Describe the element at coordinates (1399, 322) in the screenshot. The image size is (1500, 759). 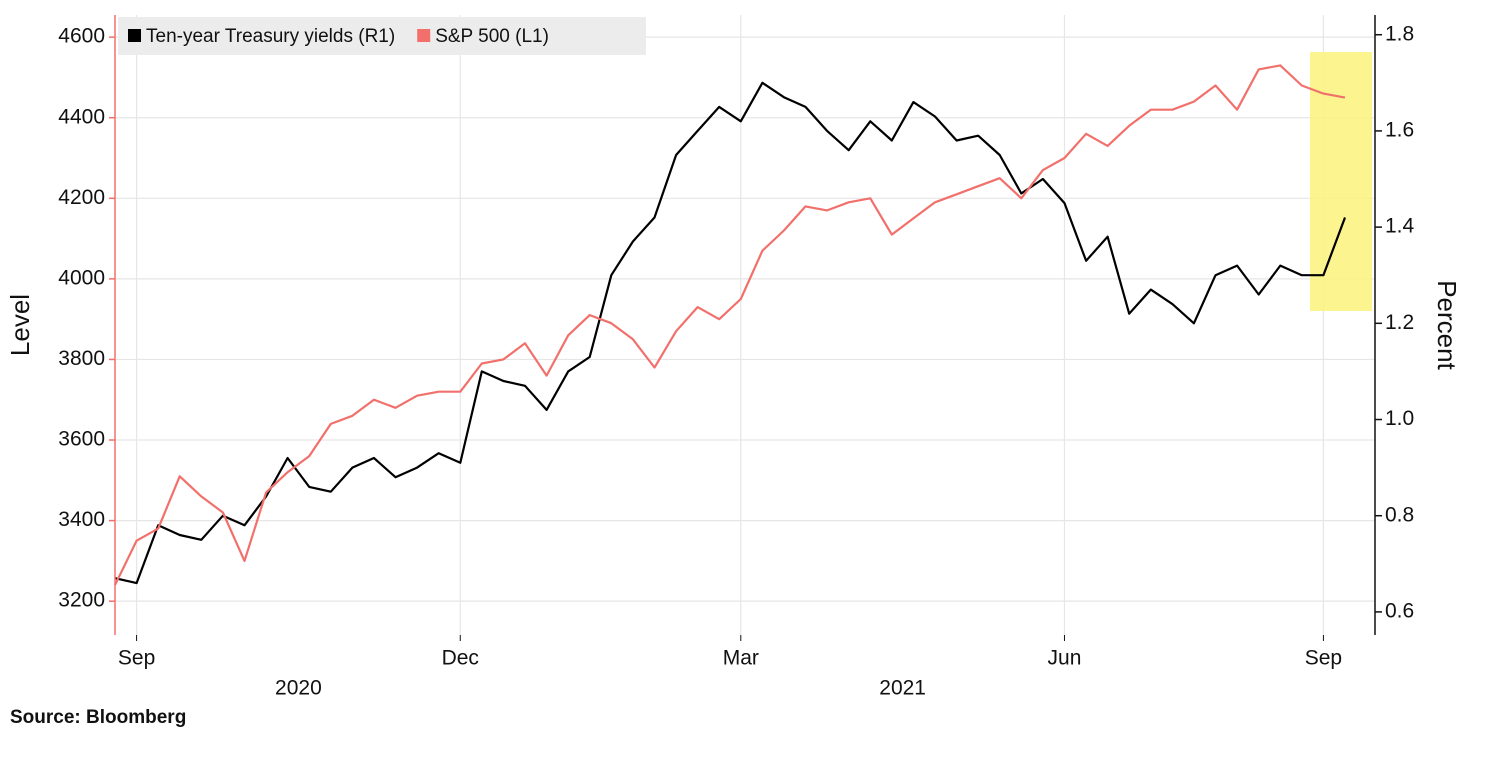
I see `y2-tick-label: 1.2` at that location.